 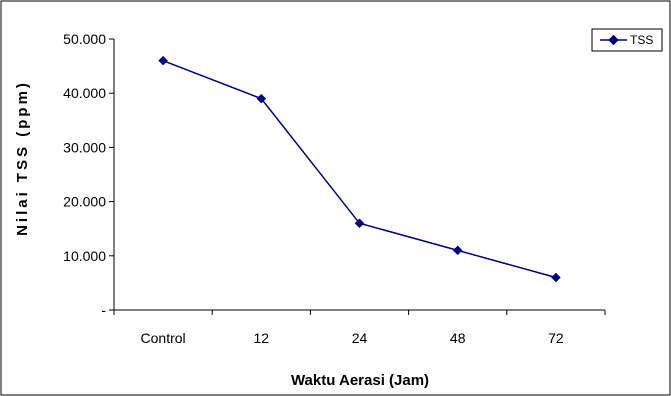 I want to click on x-axis: Control 12 24 48 72, so click(x=359, y=327).